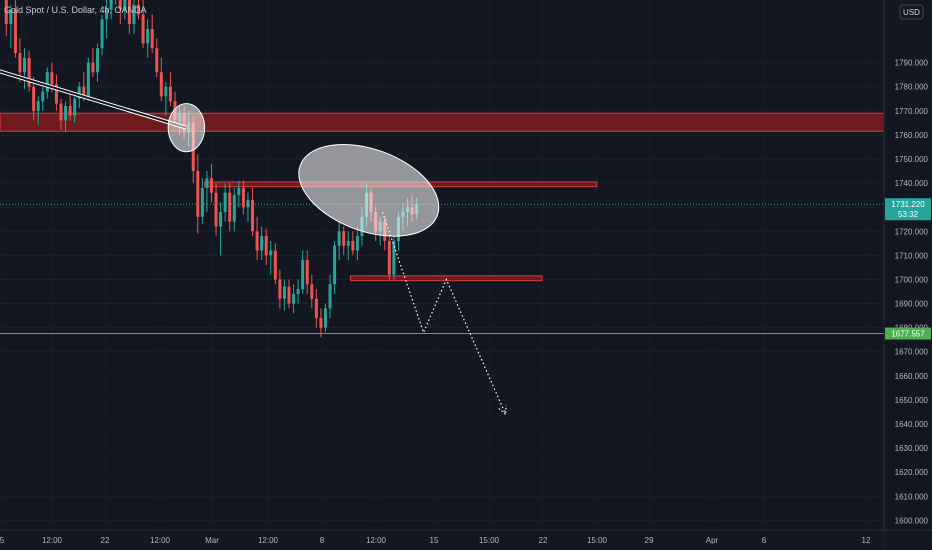  I want to click on price-tick-label: 1700.000, so click(912, 279).